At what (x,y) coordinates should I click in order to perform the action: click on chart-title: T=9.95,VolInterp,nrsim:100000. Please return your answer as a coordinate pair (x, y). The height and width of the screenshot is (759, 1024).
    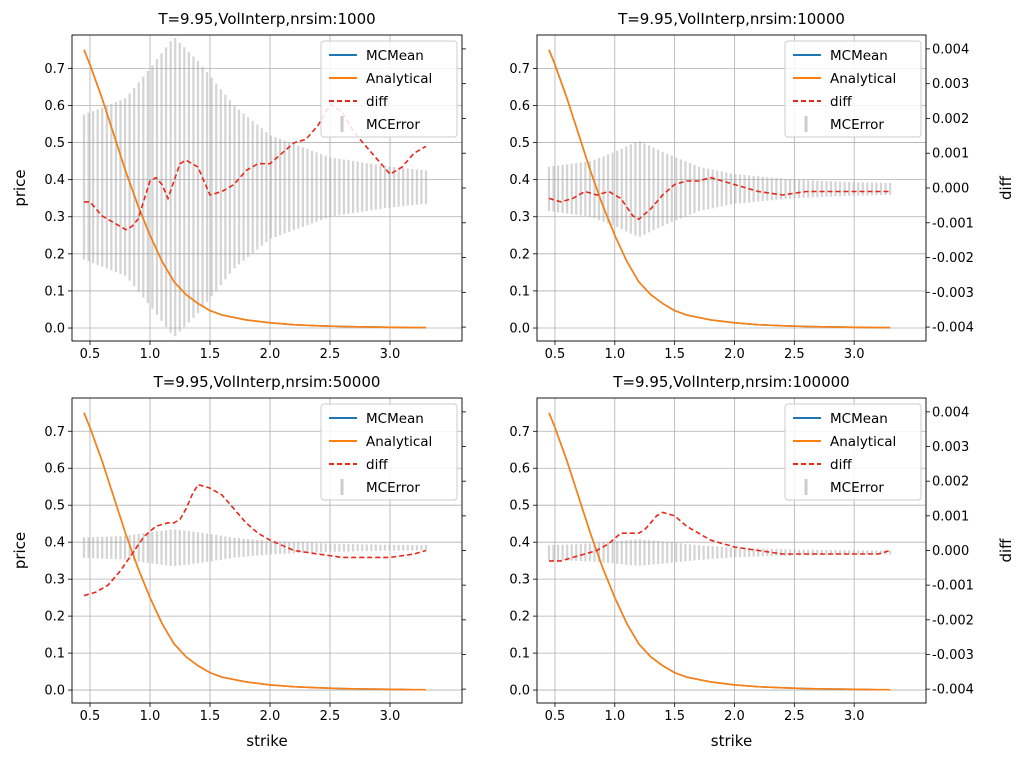
    Looking at the image, I should click on (730, 382).